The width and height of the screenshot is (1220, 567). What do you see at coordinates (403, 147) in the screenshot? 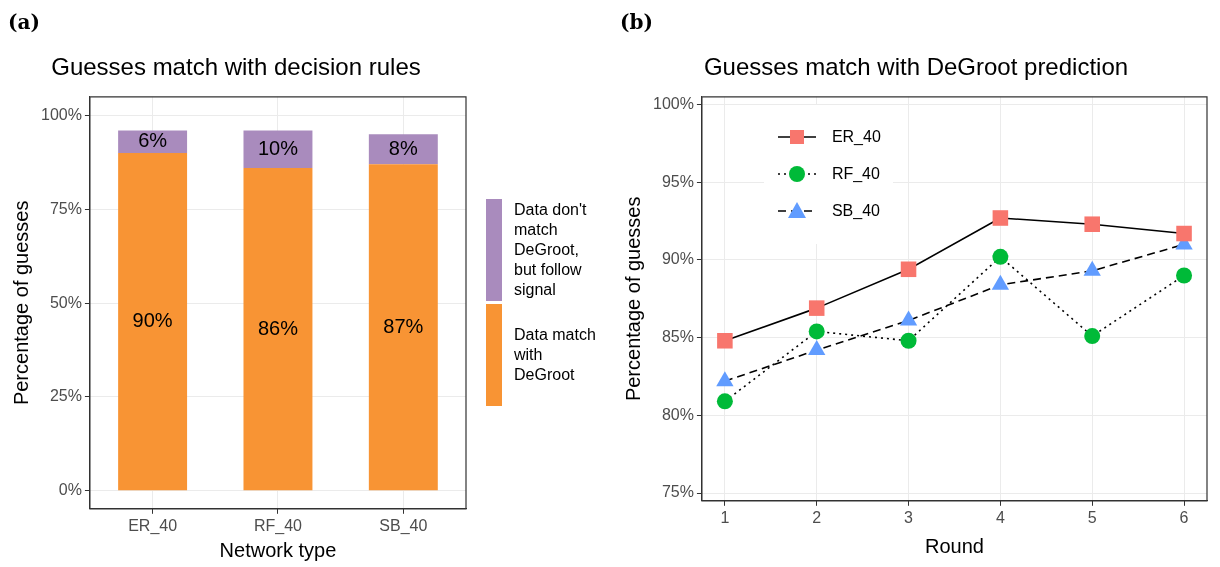
I see `data-label: 8%` at bounding box center [403, 147].